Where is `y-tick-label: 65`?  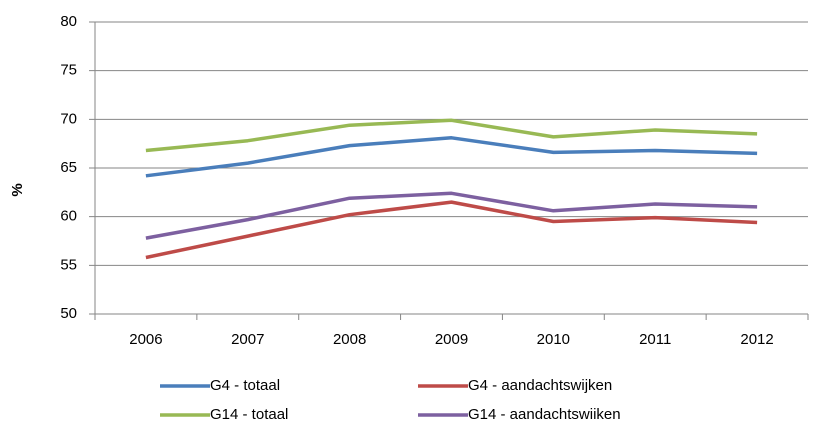 y-tick-label: 65 is located at coordinates (68, 167).